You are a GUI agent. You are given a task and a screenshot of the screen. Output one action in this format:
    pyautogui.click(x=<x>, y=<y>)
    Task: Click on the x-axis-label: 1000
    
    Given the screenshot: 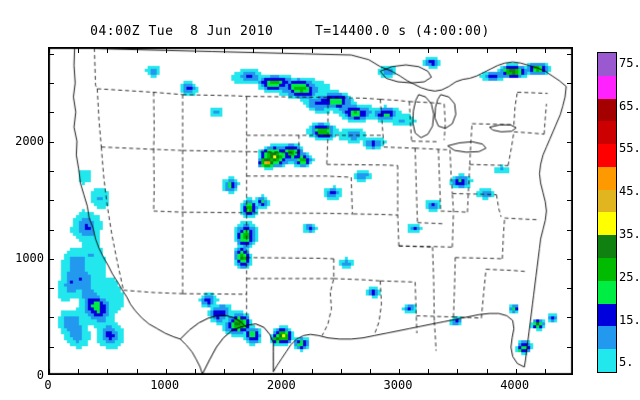 What is the action you would take?
    pyautogui.click(x=165, y=385)
    